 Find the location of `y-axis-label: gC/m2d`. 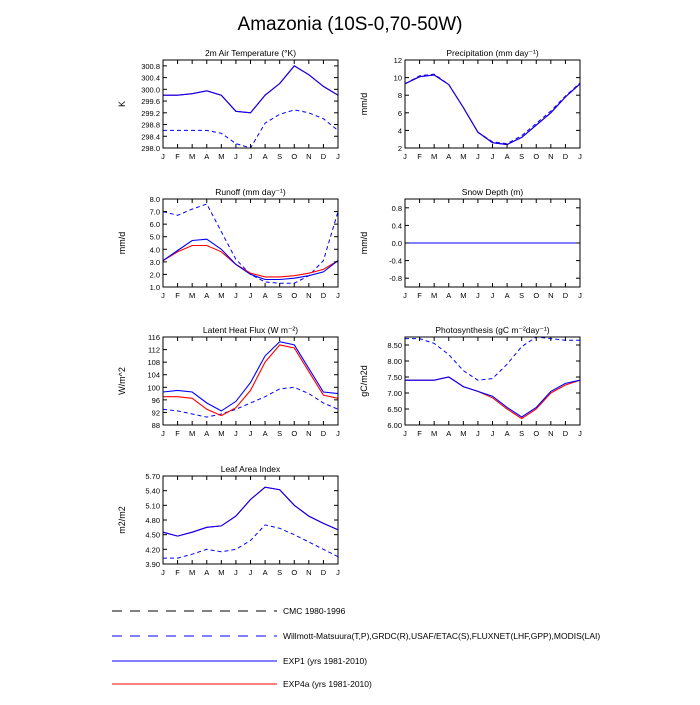

y-axis-label: gC/m2d is located at coordinates (364, 381).